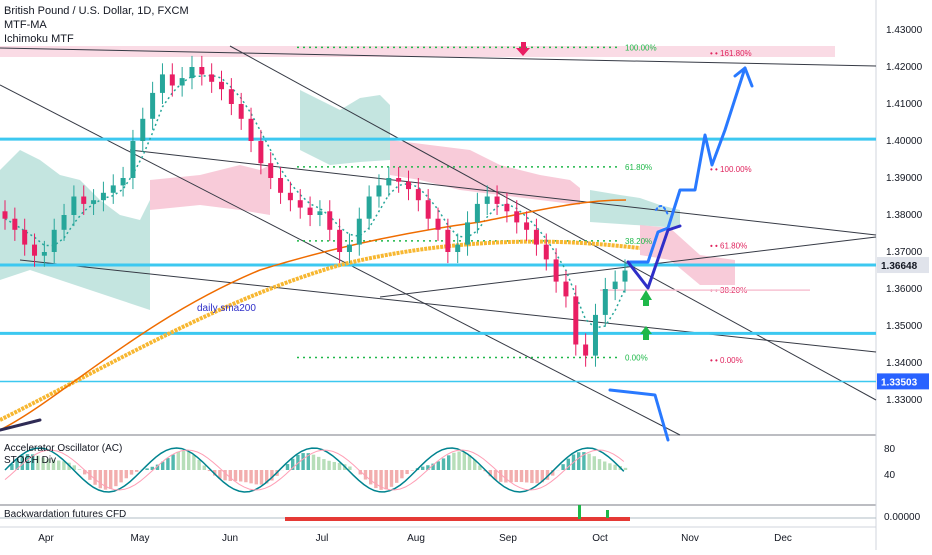  What do you see at coordinates (25, 25) in the screenshot?
I see `indicator-mtf-ma: MTF-MA` at bounding box center [25, 25].